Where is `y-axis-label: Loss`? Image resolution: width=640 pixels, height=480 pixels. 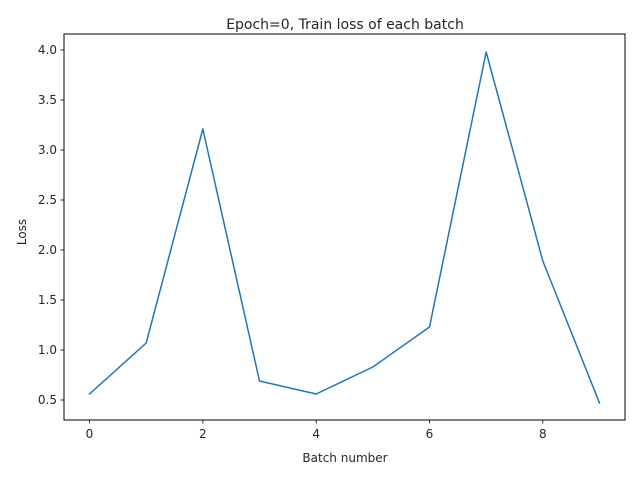
y-axis-label: Loss is located at coordinates (22, 232).